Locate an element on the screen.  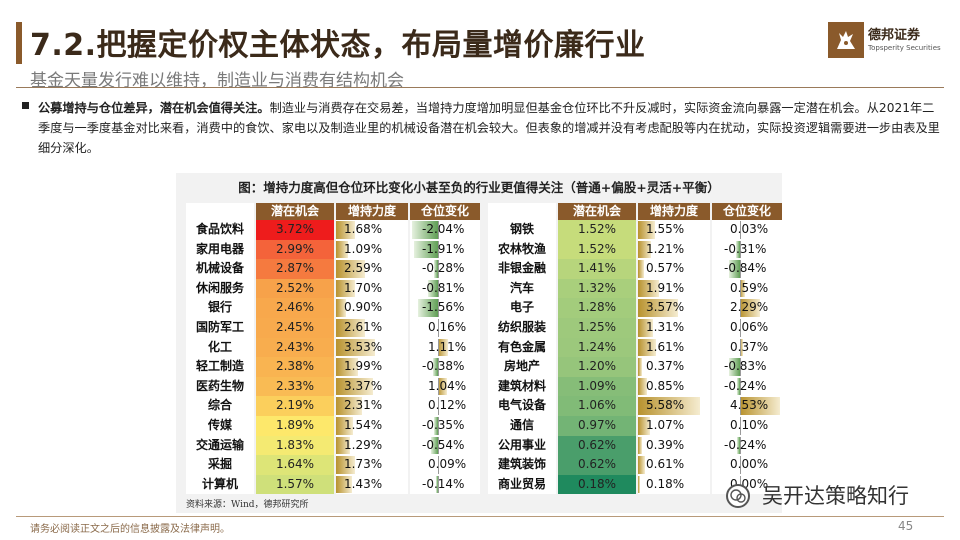
position-cell: 0.59% is located at coordinates (747, 288).